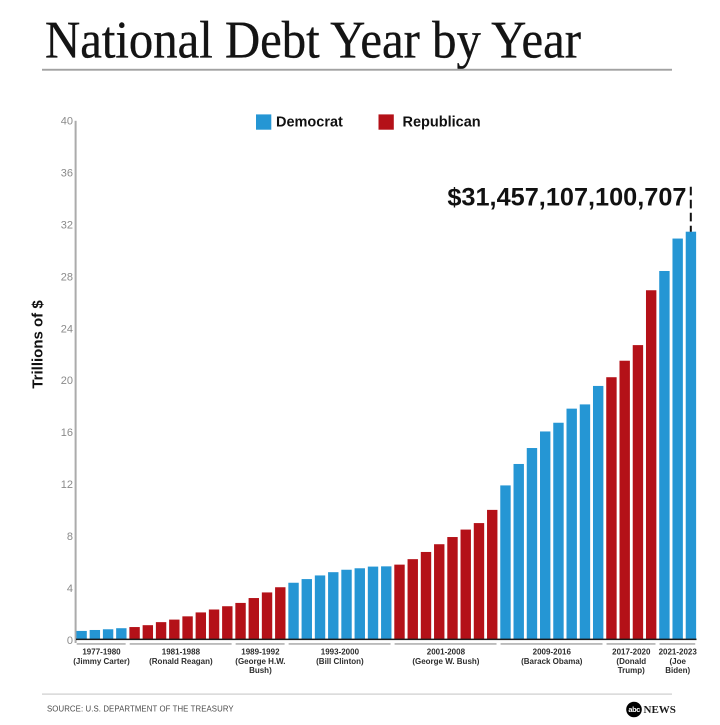 This screenshot has width=720, height=725. I want to click on svg-text: 36, so click(67, 174).